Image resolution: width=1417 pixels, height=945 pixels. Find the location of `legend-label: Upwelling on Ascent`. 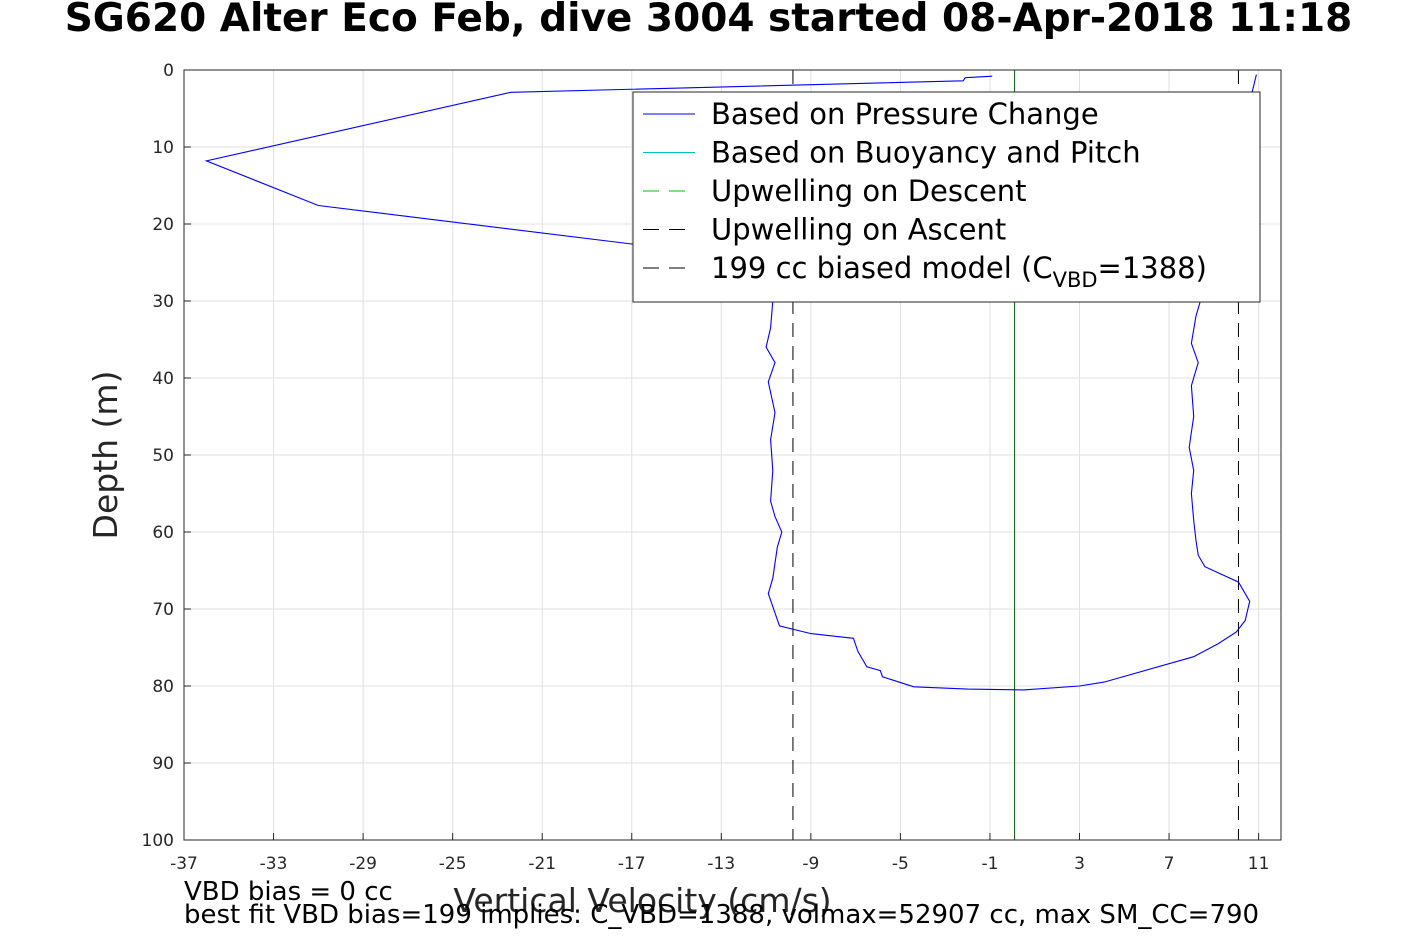

legend-label: Upwelling on Ascent is located at coordinates (858, 230).